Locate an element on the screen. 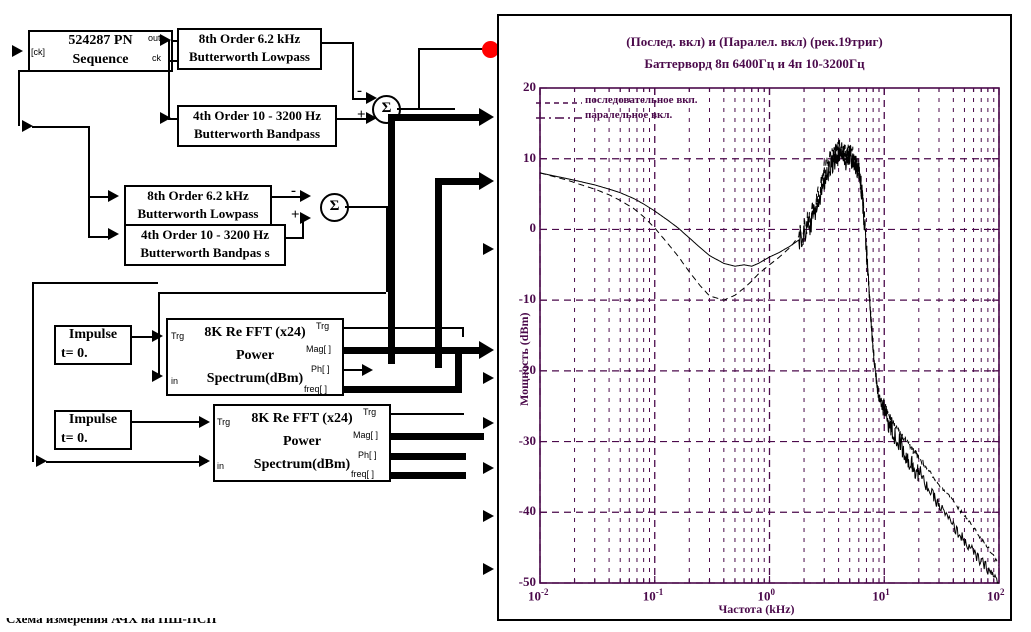 The image size is (1031, 632). x-tick-2: 10⁰ is located at coordinates (766, 595).